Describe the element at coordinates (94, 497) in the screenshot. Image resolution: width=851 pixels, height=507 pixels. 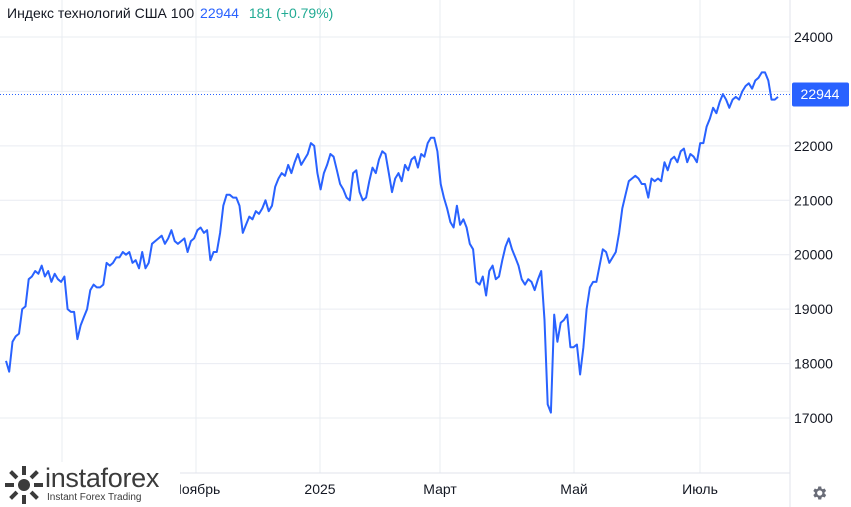
I see `brand-tagline: Instant Forex Trading` at that location.